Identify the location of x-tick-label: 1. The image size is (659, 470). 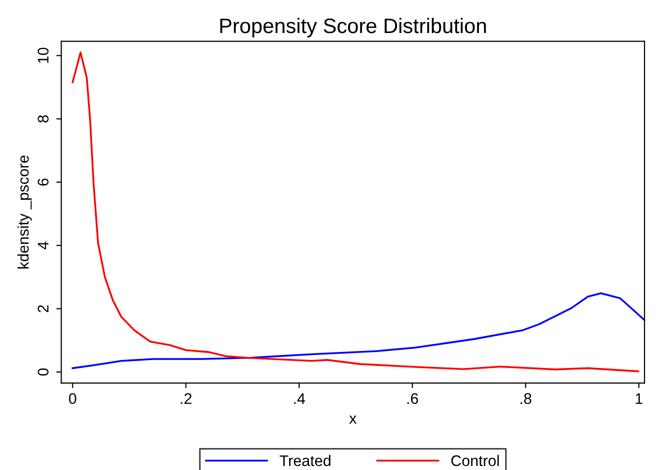
(639, 398).